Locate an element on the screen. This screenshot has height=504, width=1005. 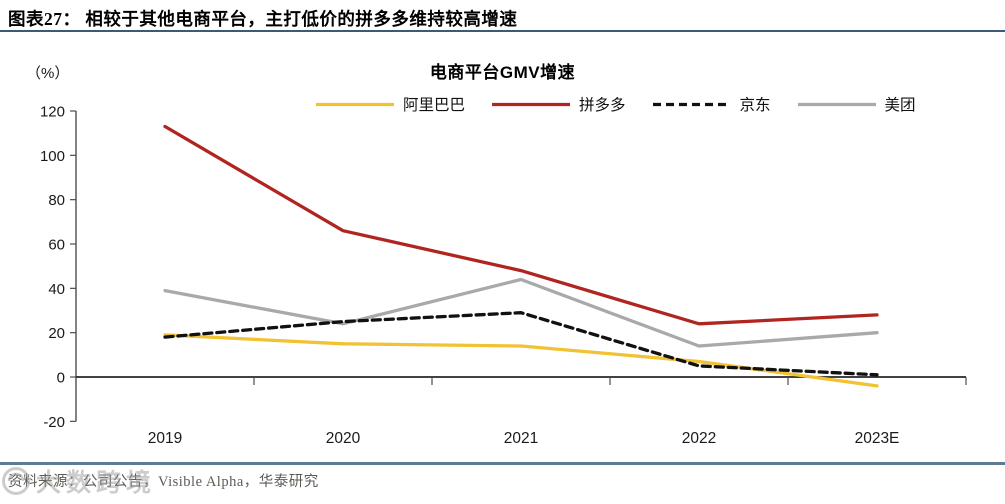
series-line-meituan is located at coordinates (521, 312).